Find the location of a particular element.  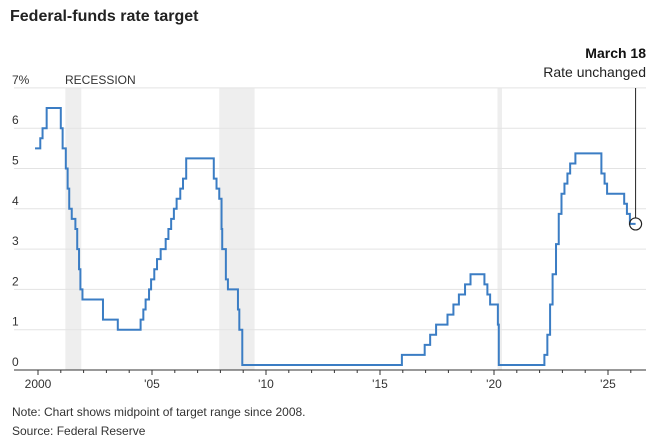

annotation-marker is located at coordinates (635, 224).